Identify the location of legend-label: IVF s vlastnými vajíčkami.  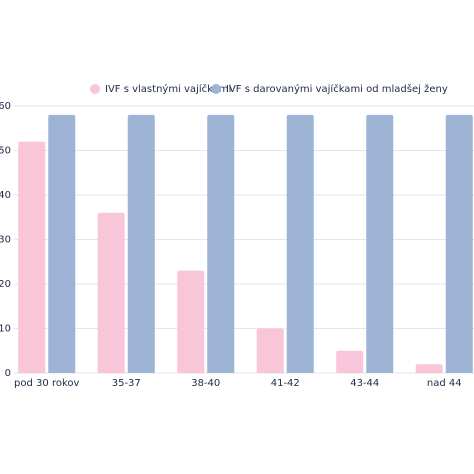
(168, 89).